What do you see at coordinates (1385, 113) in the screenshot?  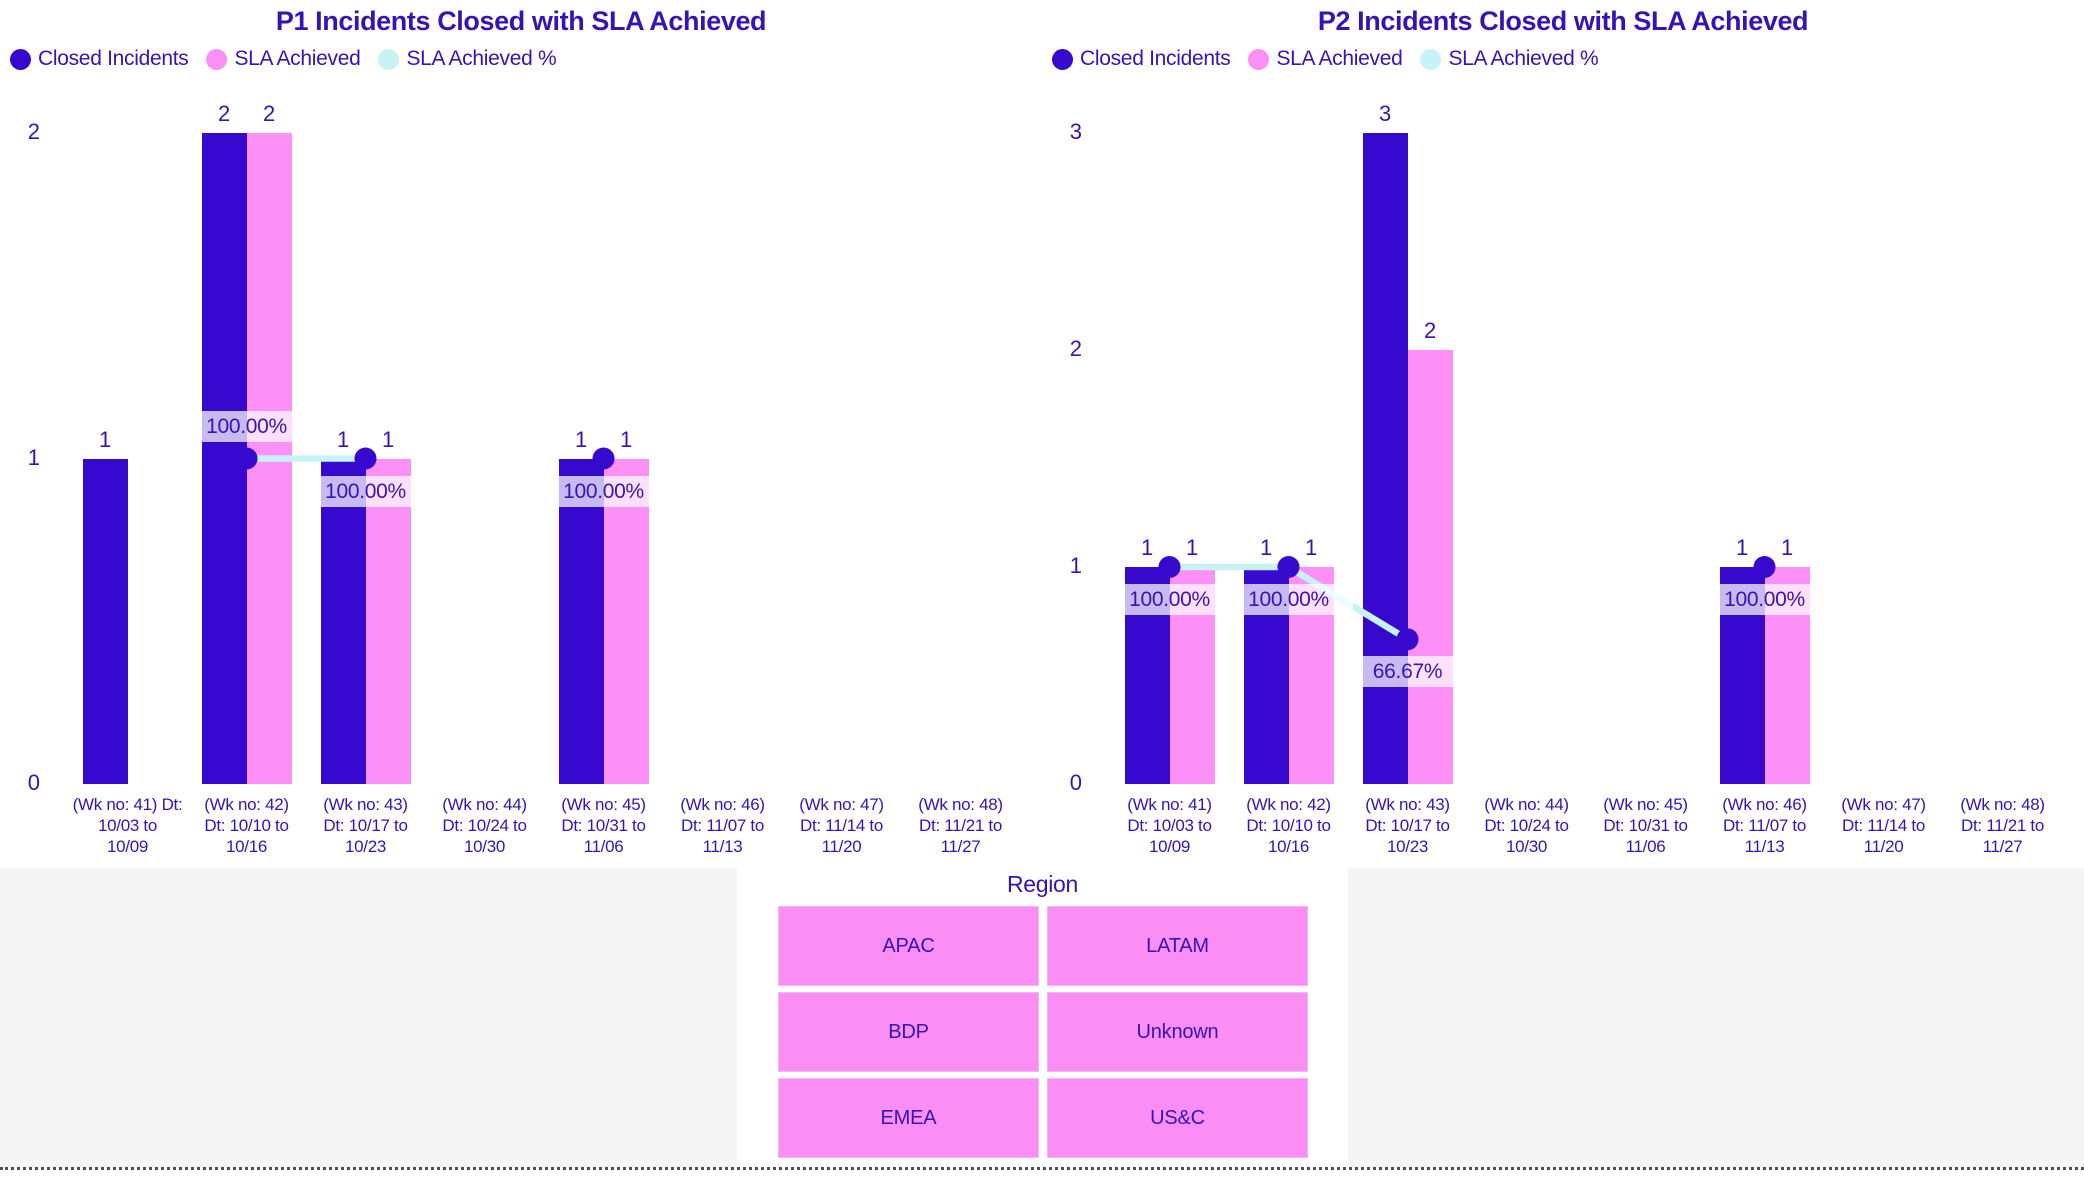 I see `bar-value-label: 3` at bounding box center [1385, 113].